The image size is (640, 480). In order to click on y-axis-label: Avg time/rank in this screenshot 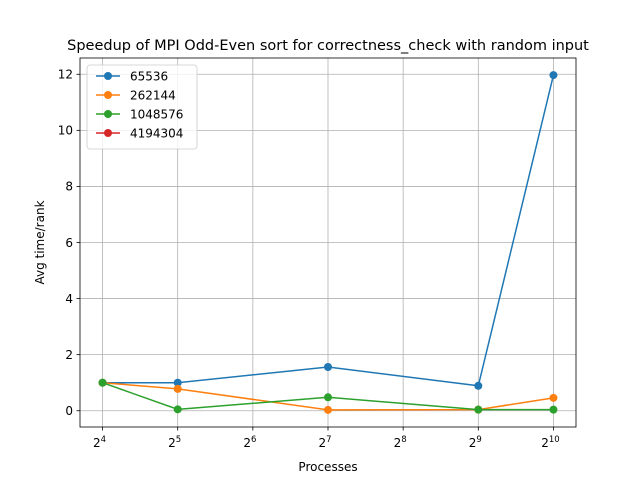, I will do `click(40, 242)`.